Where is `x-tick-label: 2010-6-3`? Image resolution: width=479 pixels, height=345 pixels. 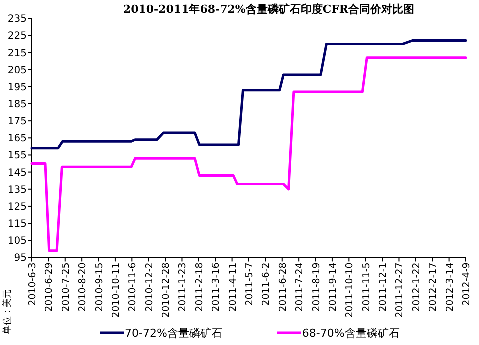
x-tick-label: 2010-6-3 is located at coordinates (33, 284).